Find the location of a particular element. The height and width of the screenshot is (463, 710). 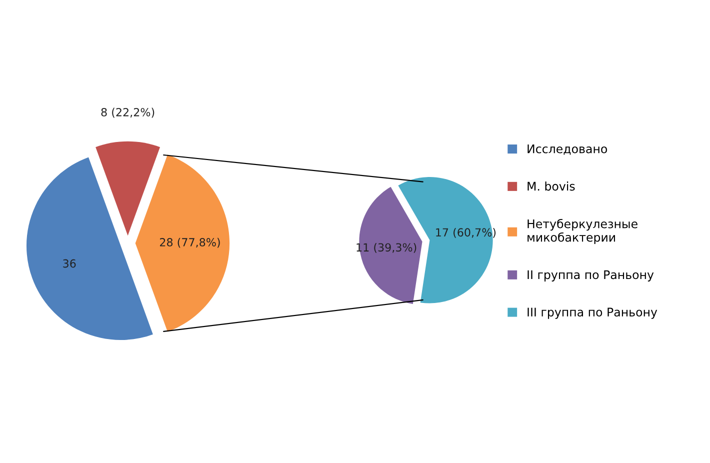

legend-label: III группа по Раньону is located at coordinates (593, 313).